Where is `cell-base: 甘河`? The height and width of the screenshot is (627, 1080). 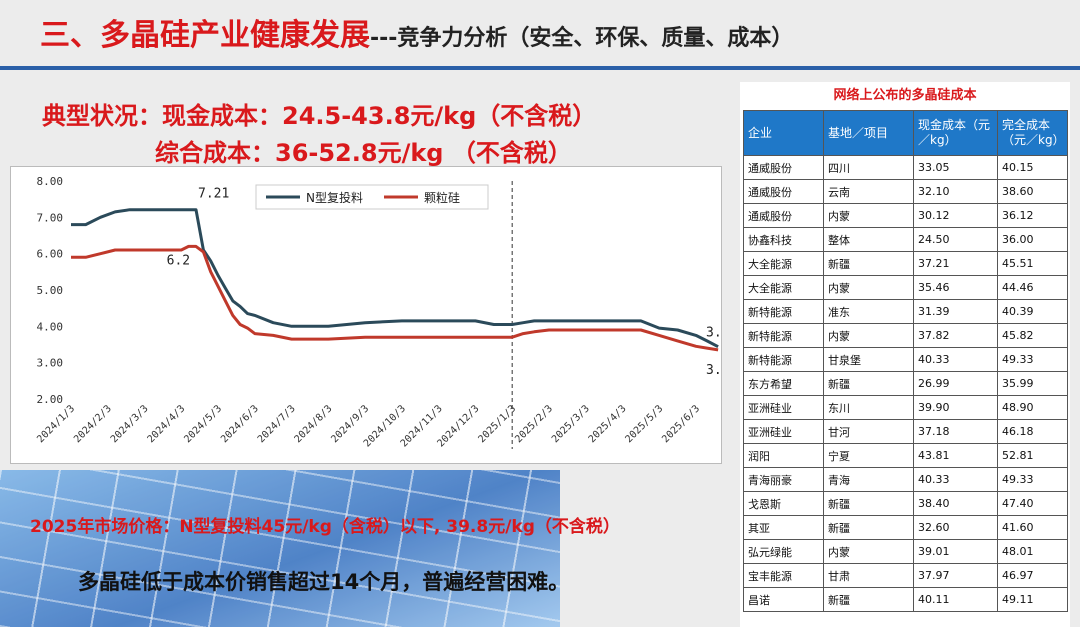 cell-base: 甘河 is located at coordinates (868, 431).